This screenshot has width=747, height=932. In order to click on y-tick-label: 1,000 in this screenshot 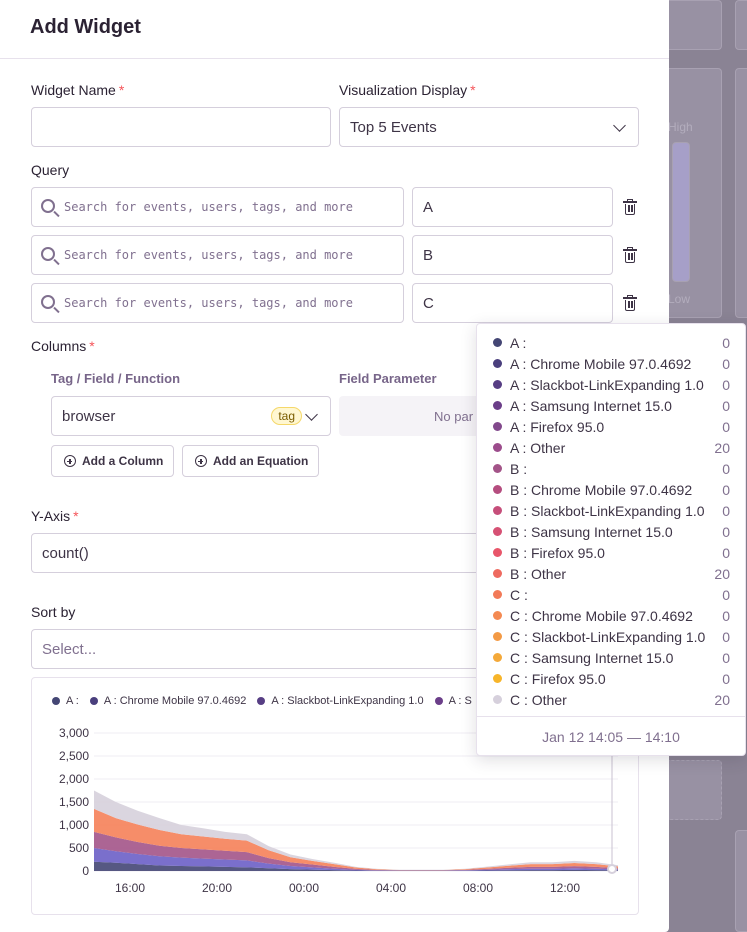, I will do `click(73, 825)`.